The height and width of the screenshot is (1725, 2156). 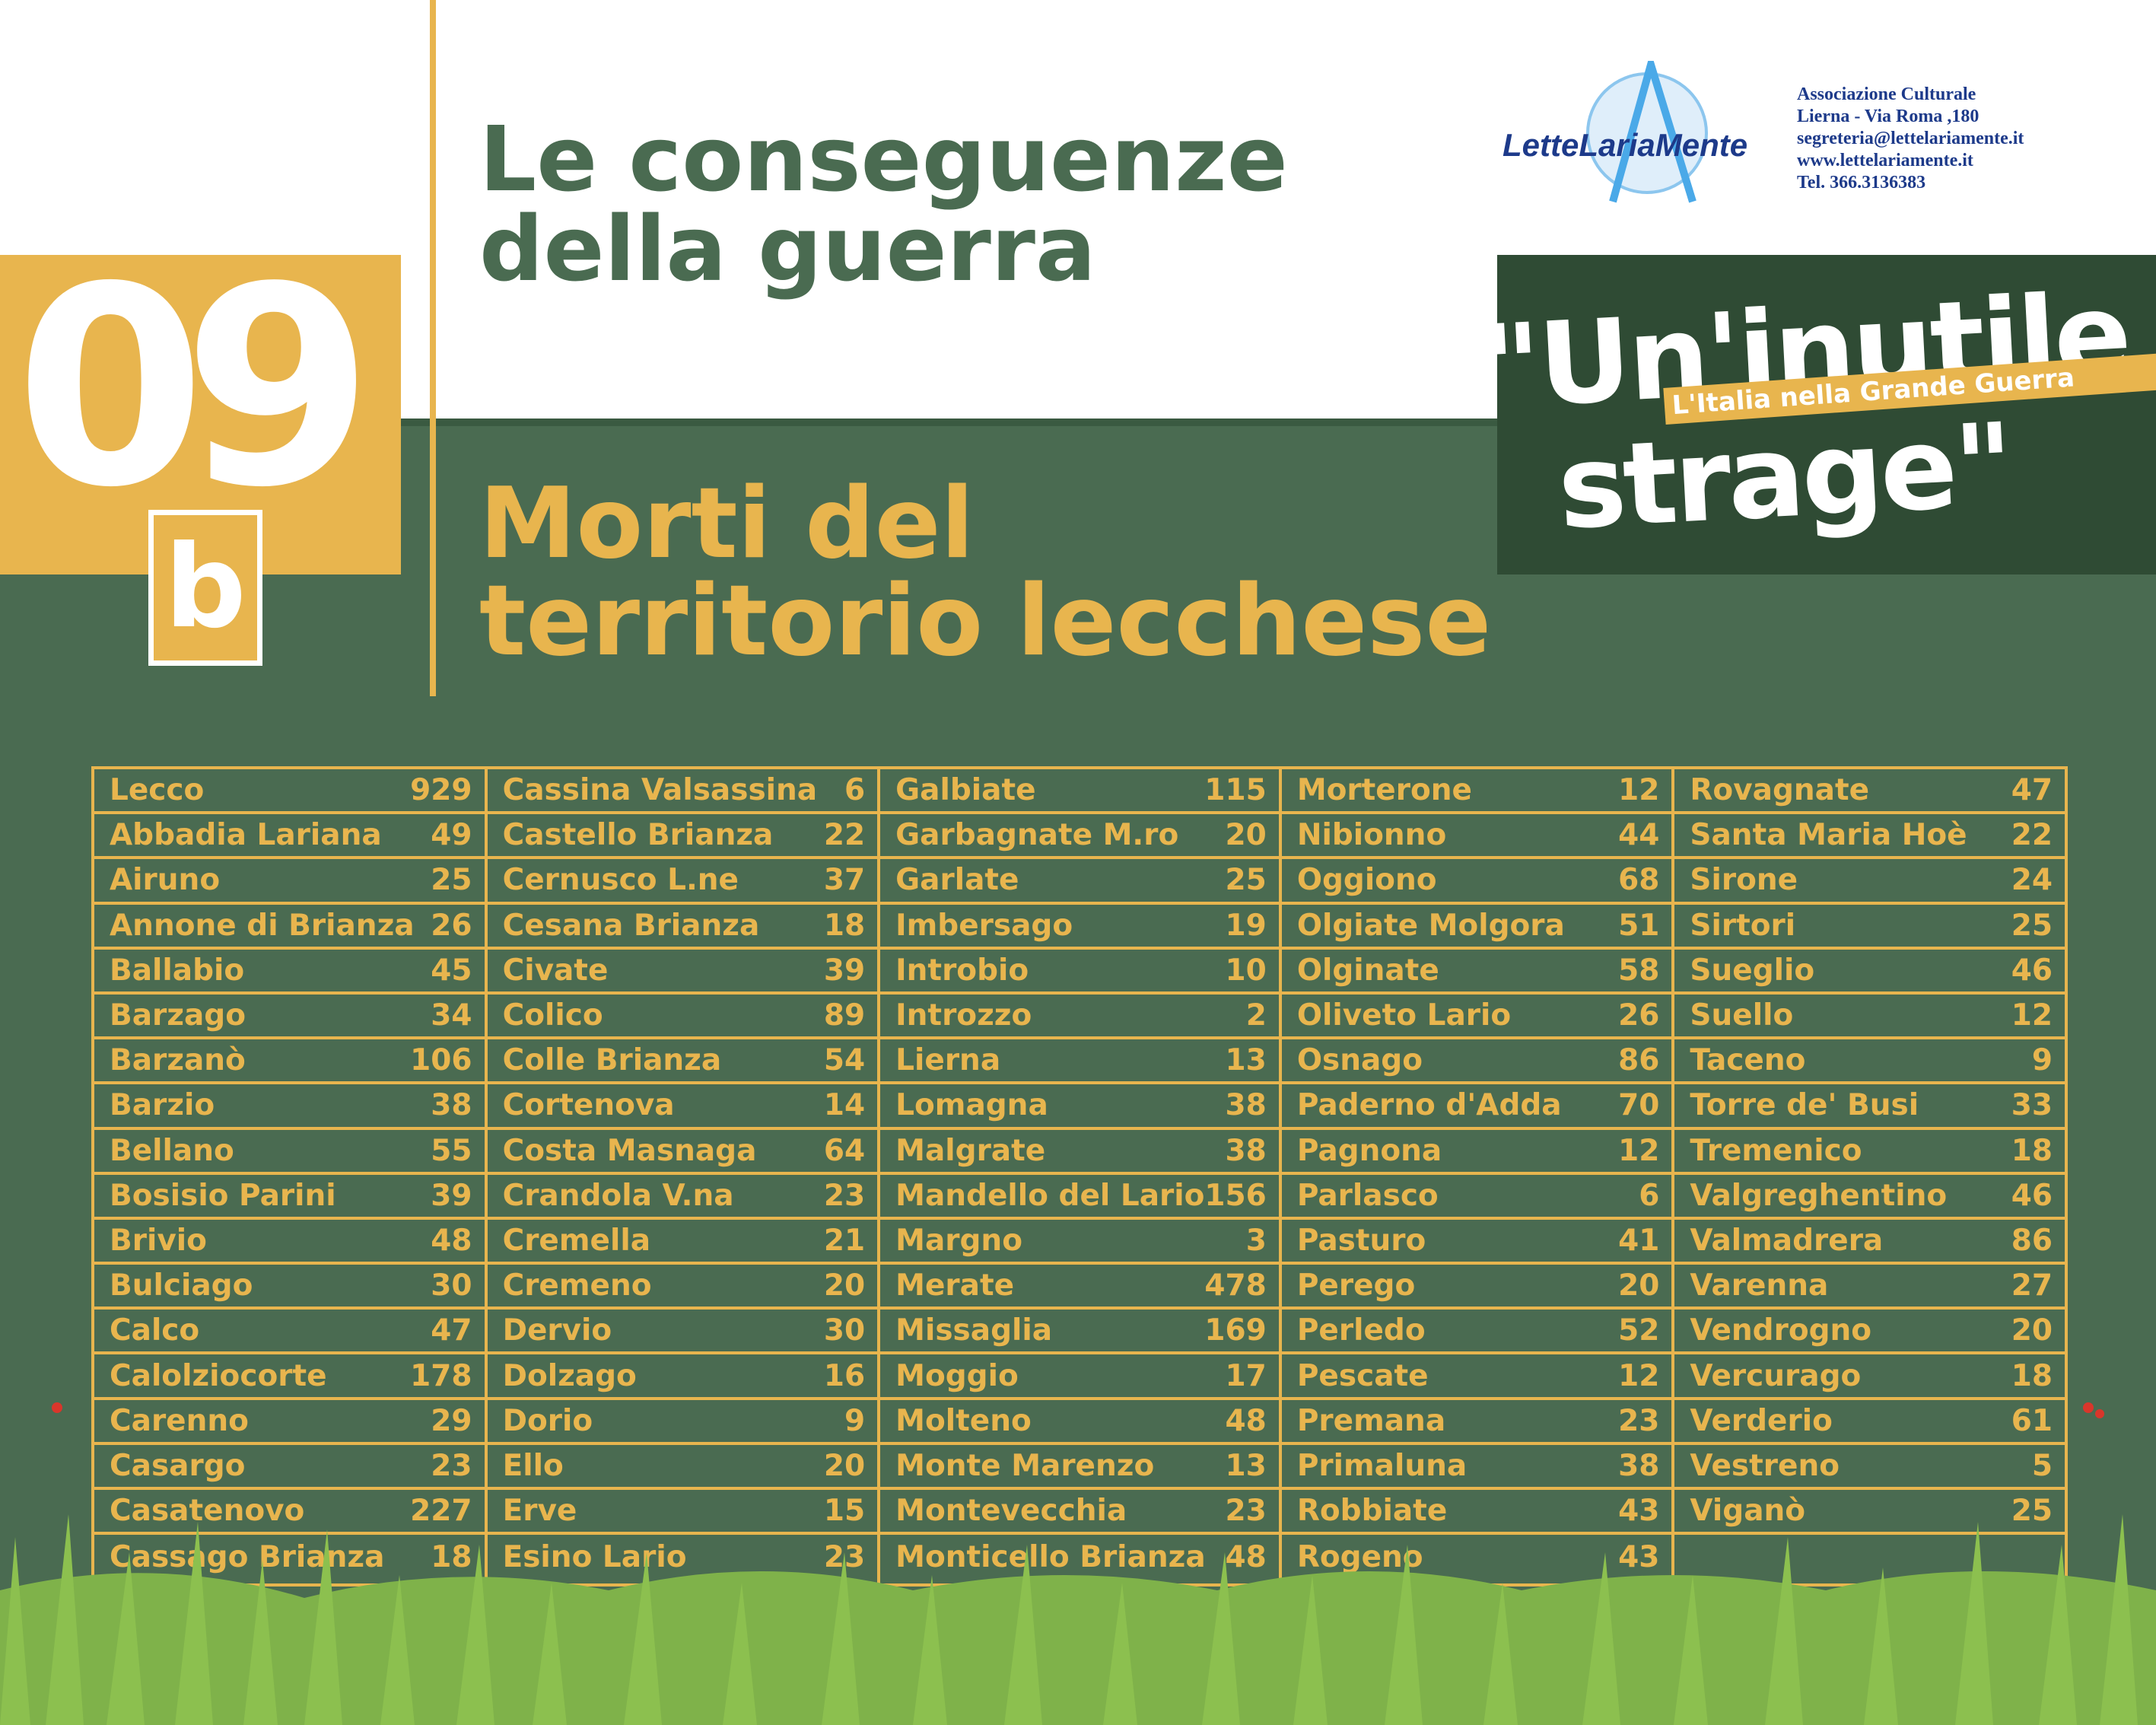 What do you see at coordinates (788, 248) in the screenshot?
I see `title-line-2: della guerra` at bounding box center [788, 248].